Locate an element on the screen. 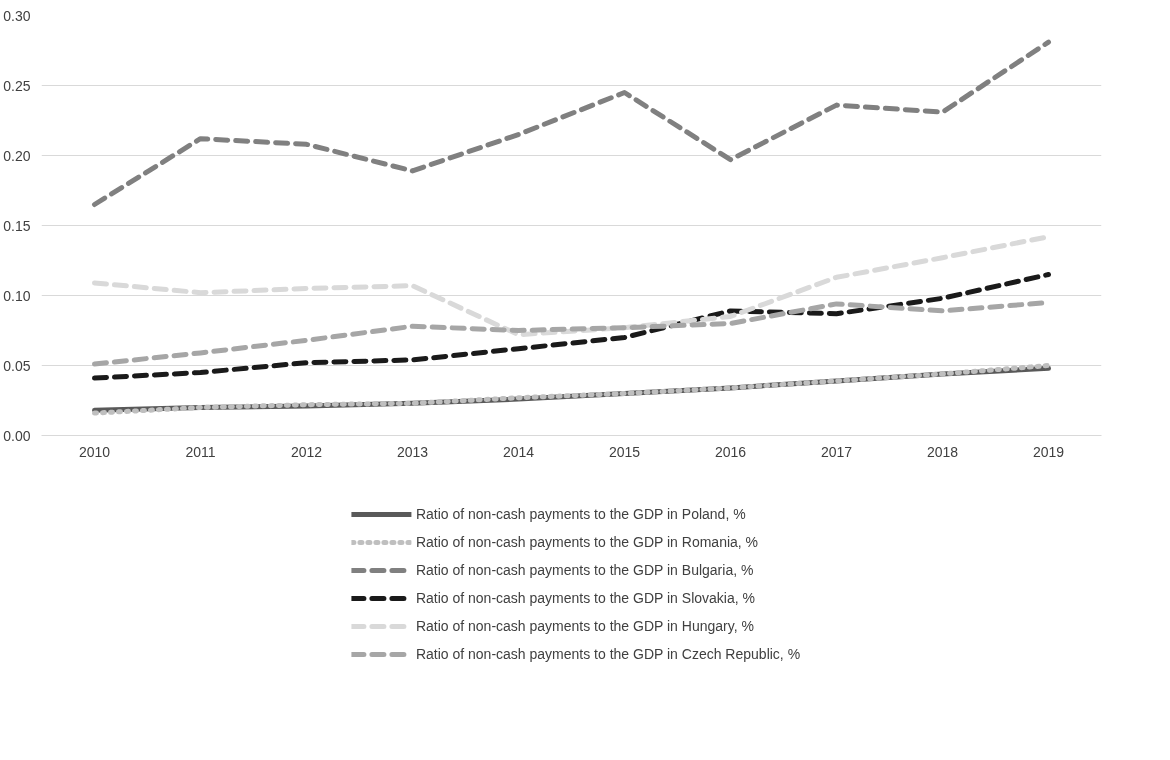  y-tick-label: 0.00 is located at coordinates (17, 435).